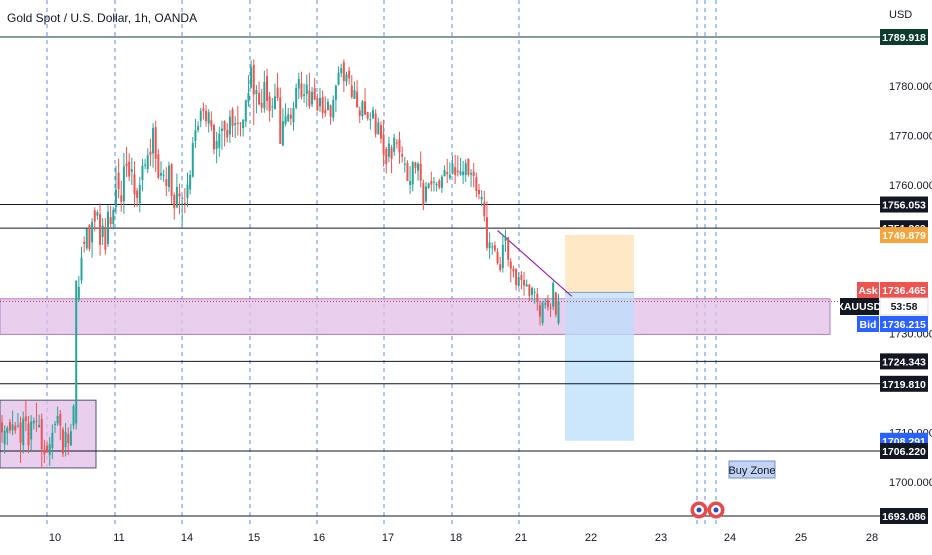  What do you see at coordinates (48, 434) in the screenshot?
I see `consolidation-box` at bounding box center [48, 434].